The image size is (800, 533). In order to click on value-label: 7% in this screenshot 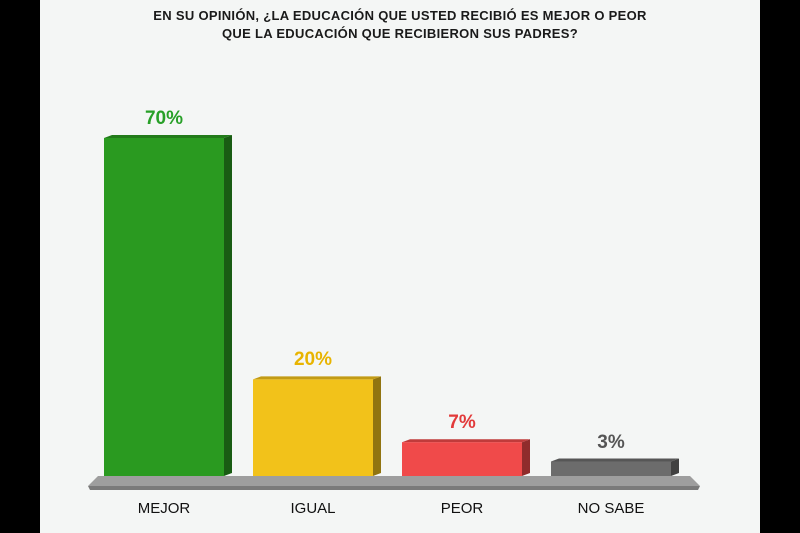, I will do `click(462, 423)`.